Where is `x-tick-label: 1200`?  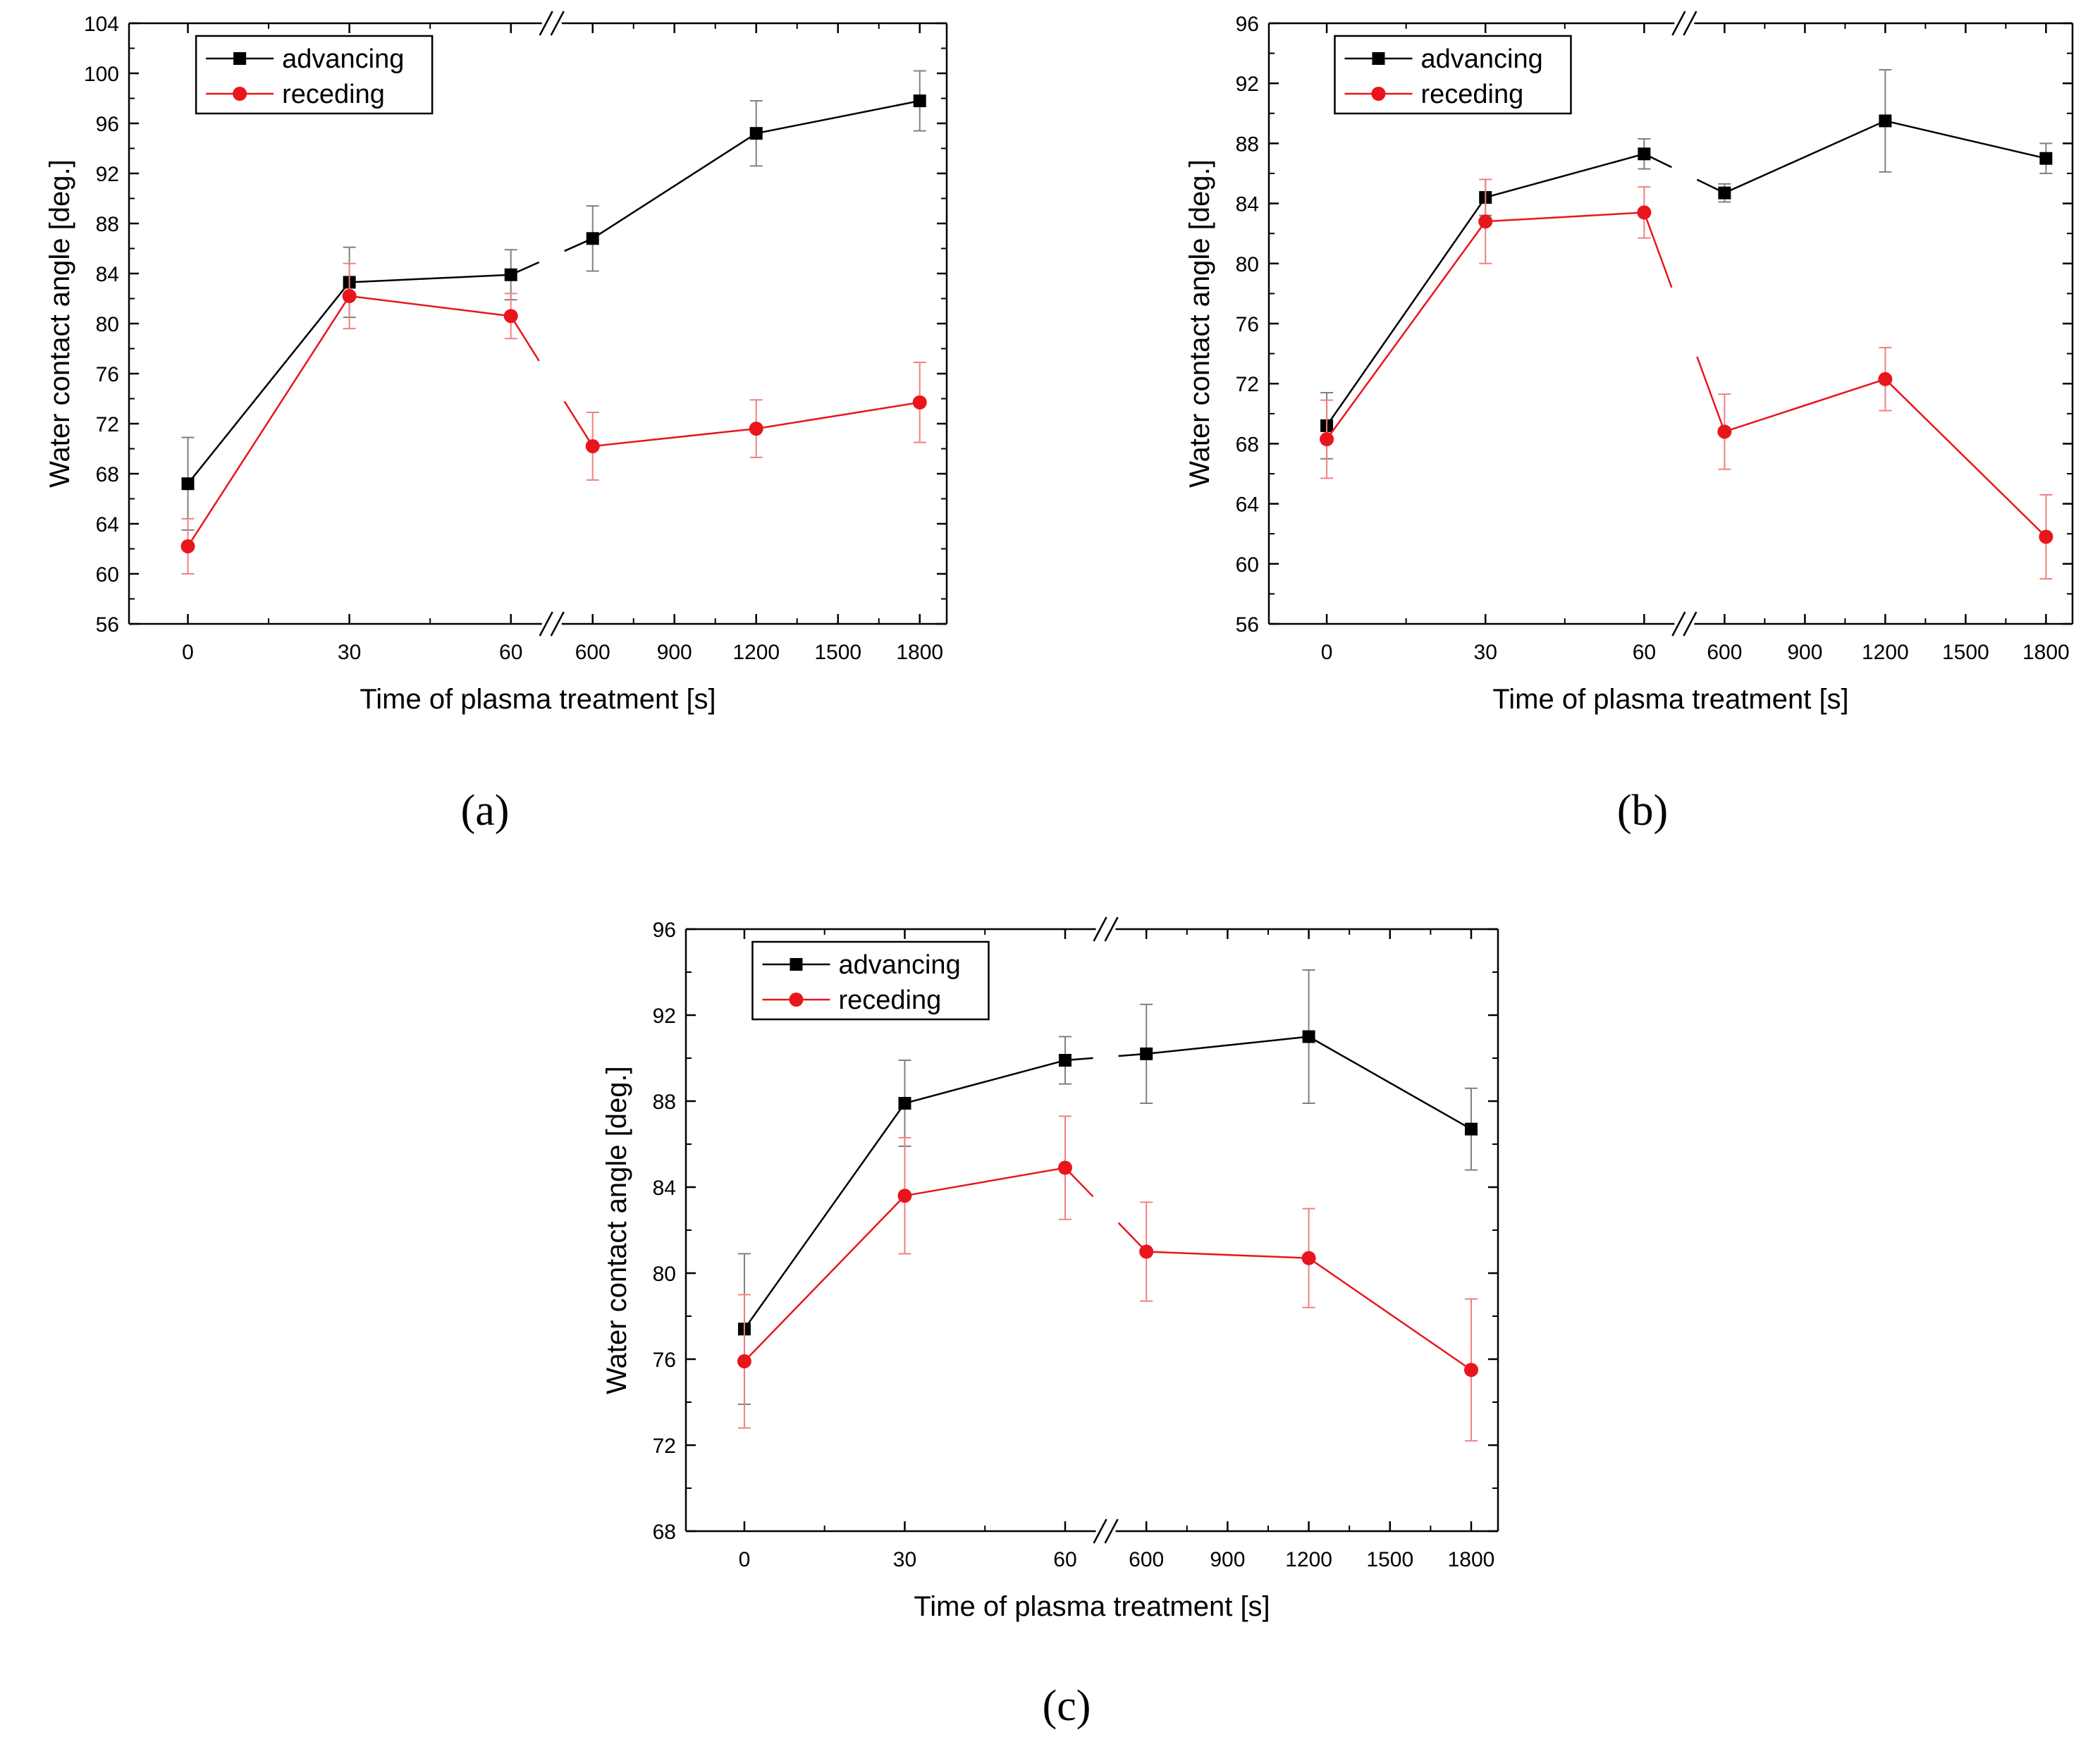 x-tick-label: 1200 is located at coordinates (1309, 1559).